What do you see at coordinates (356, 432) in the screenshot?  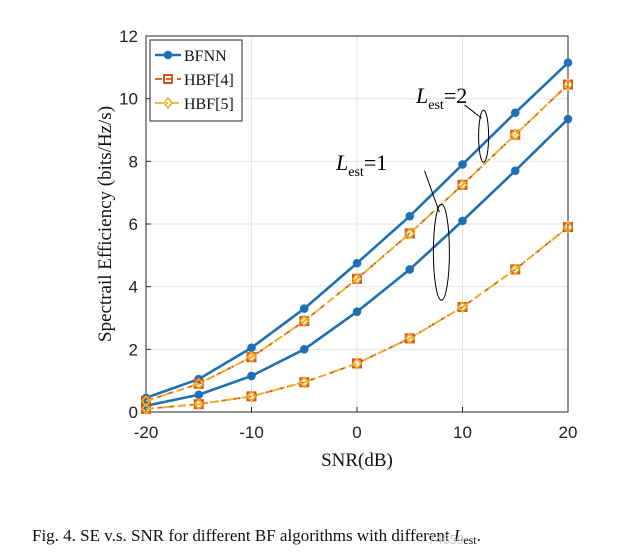 I see `x-tick-label: 0` at bounding box center [356, 432].